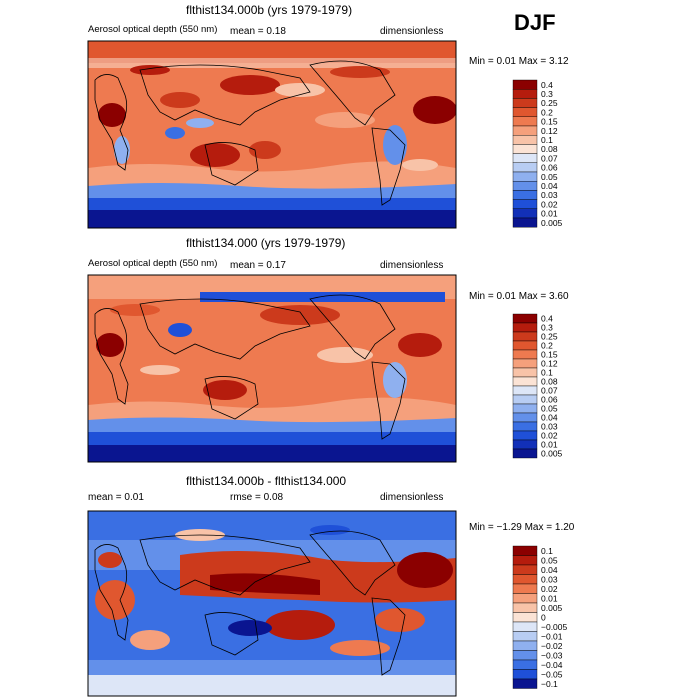 Image resolution: width=700 pixels, height=700 pixels. What do you see at coordinates (547, 373) in the screenshot?
I see `colorbar-2-label: 0.1` at bounding box center [547, 373].